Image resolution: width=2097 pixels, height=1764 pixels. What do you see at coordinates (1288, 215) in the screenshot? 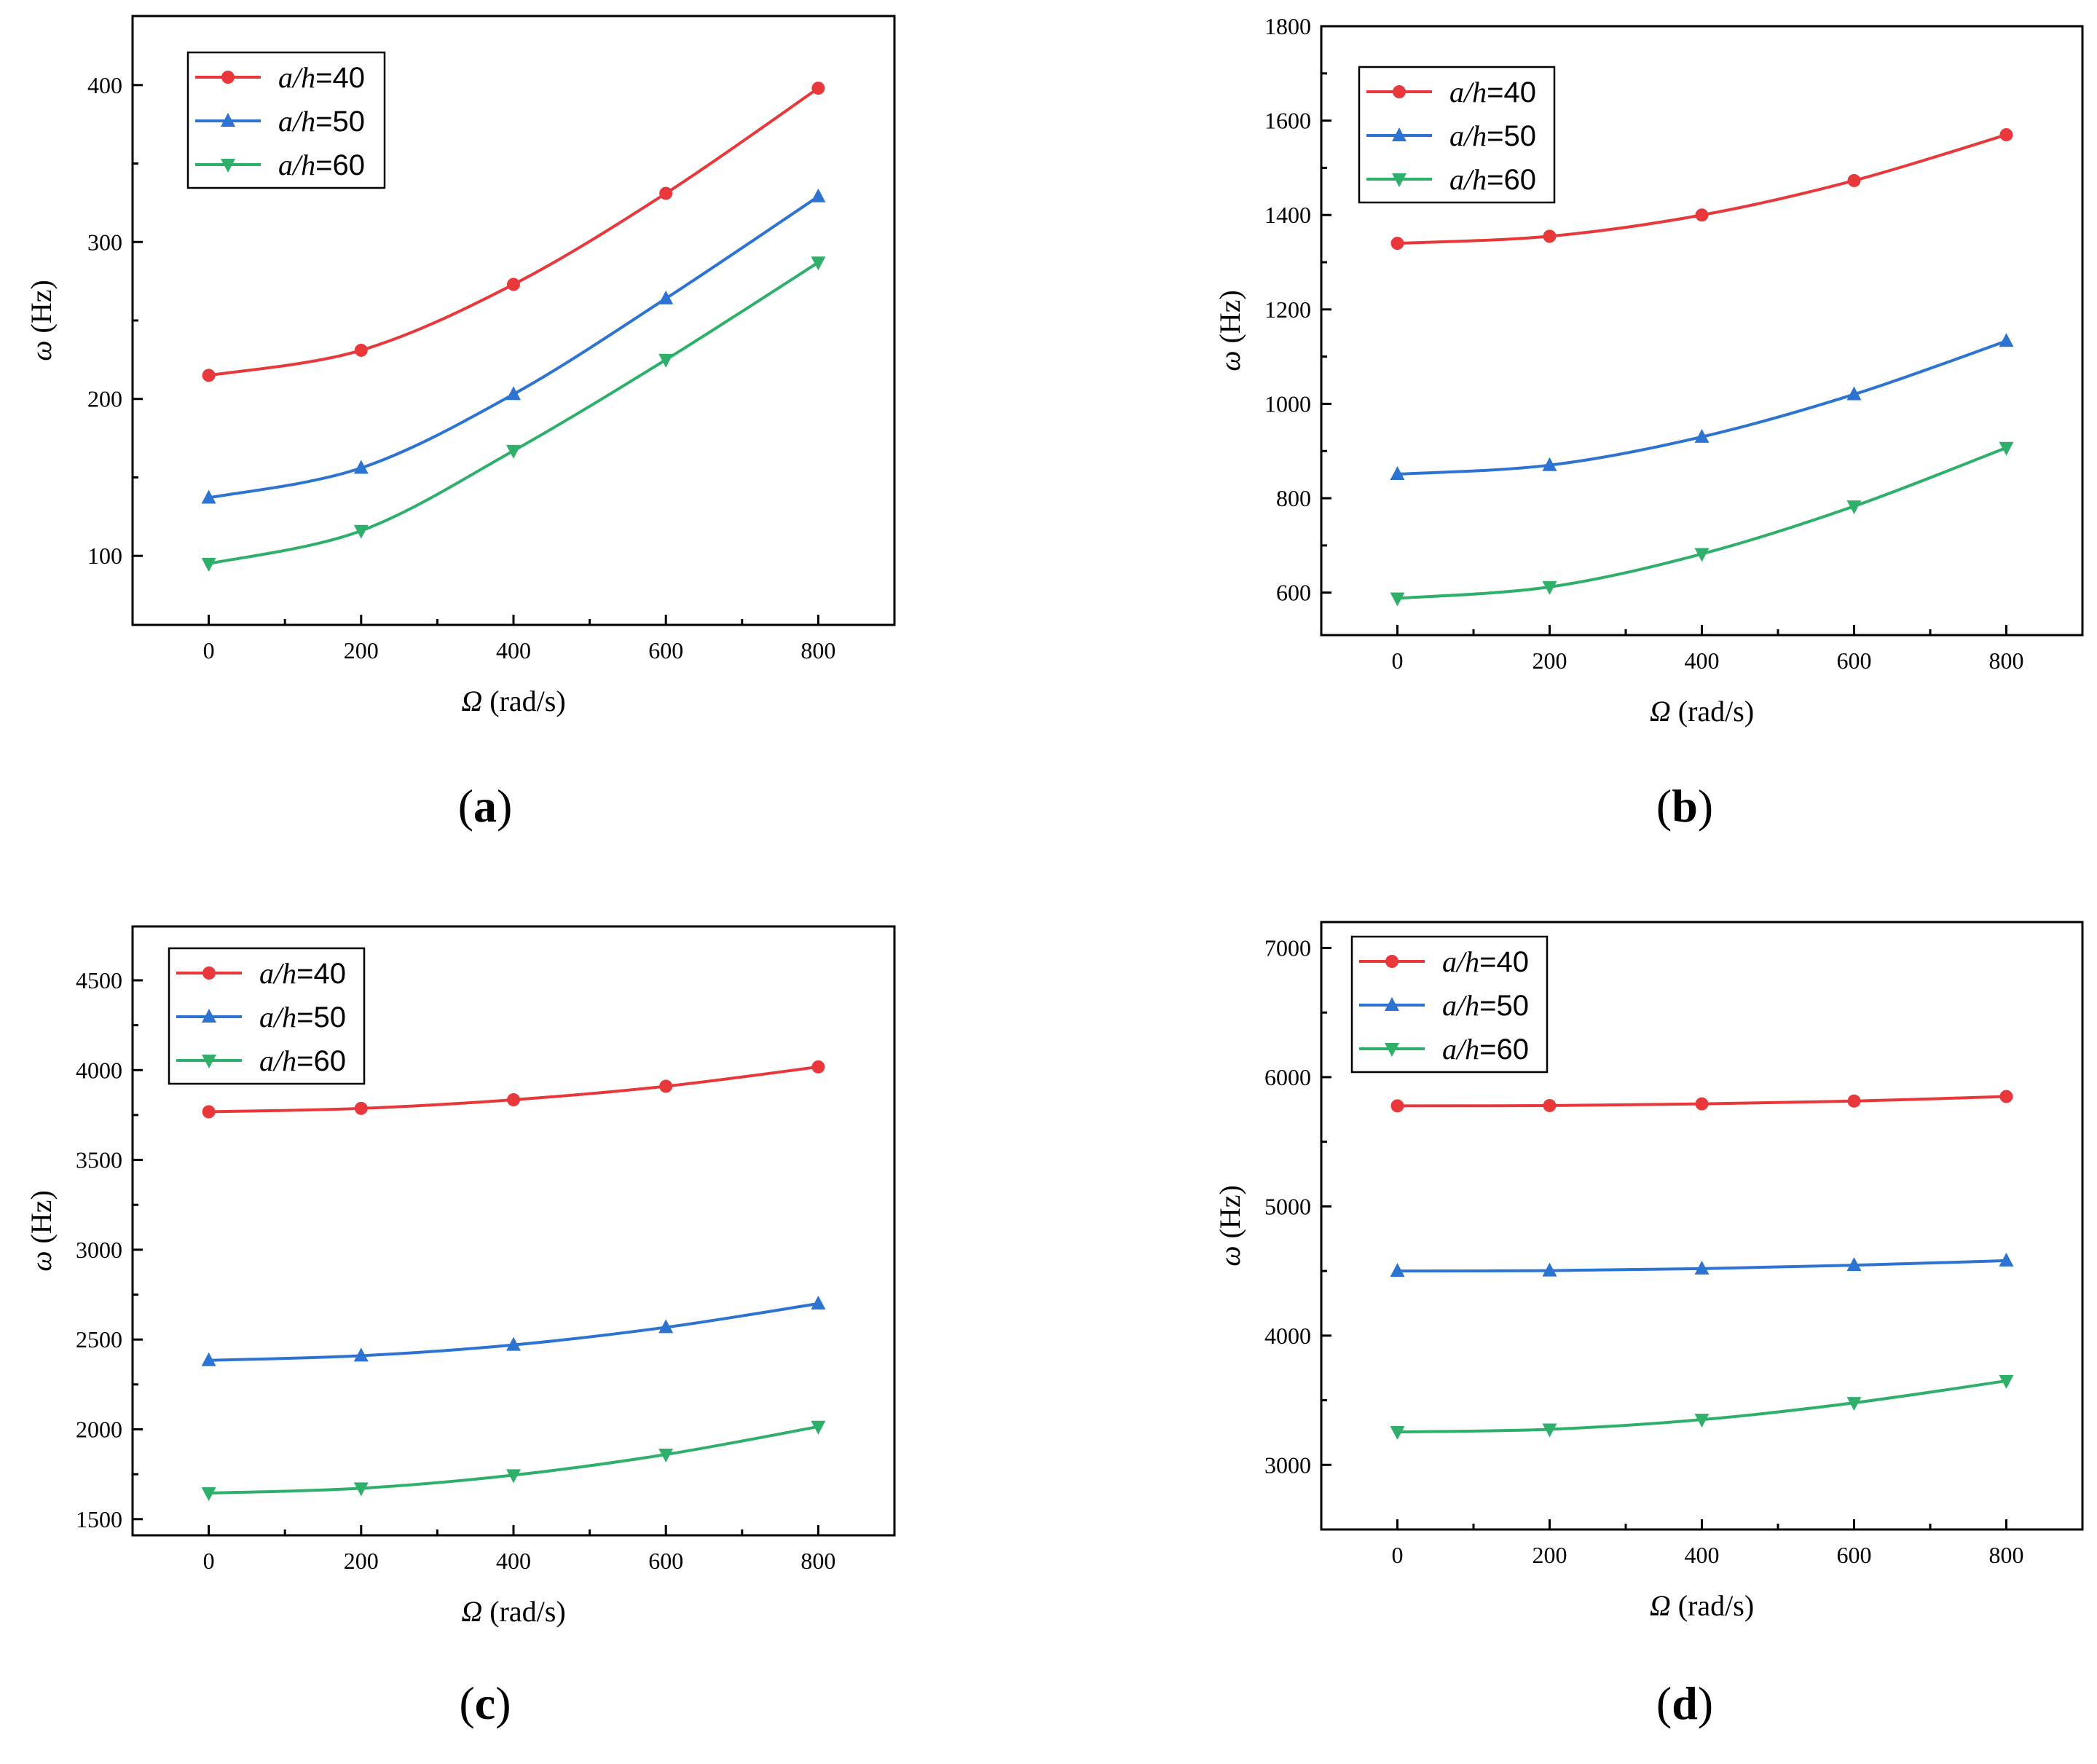
I see `y-tick-label: 1400` at bounding box center [1288, 215].